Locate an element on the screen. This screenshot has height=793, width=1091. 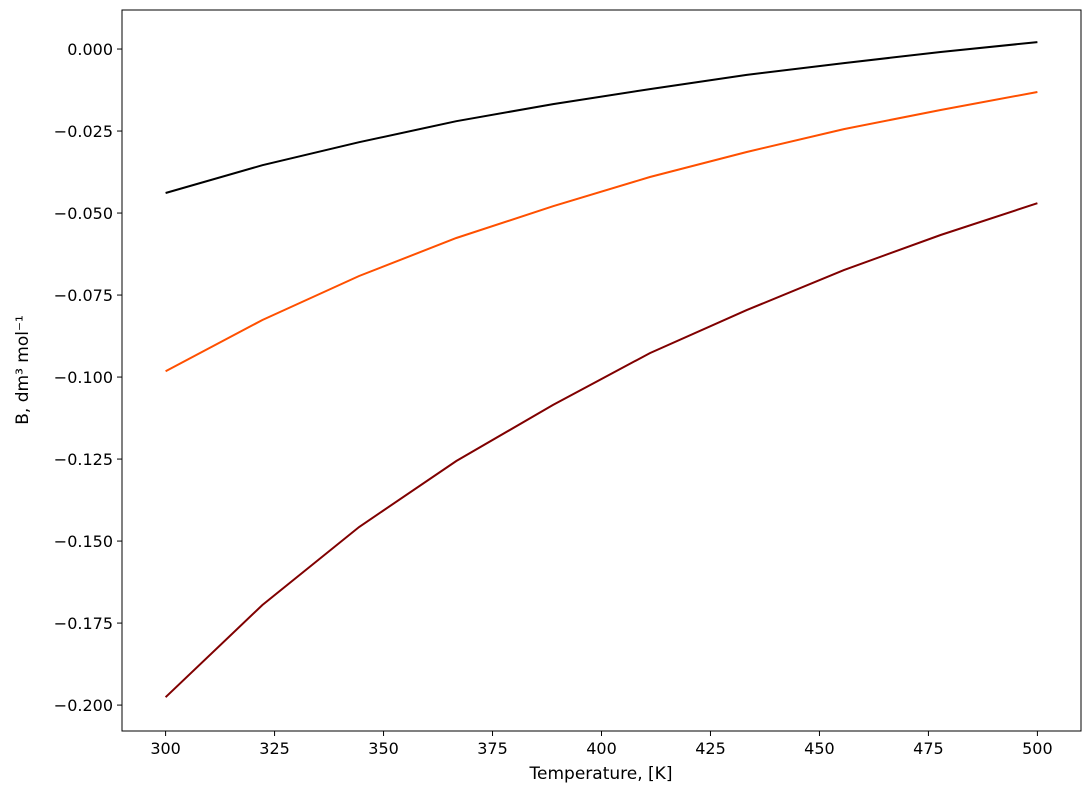
y-tick-label: 0.000 is located at coordinates (90, 49).